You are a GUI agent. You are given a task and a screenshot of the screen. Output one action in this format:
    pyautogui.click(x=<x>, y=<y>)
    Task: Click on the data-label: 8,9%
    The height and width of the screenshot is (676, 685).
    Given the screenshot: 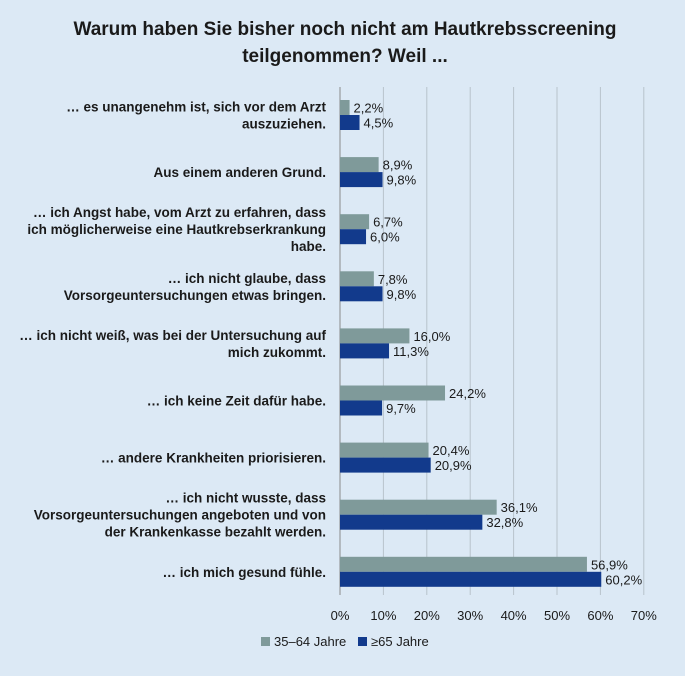 What is the action you would take?
    pyautogui.click(x=398, y=165)
    